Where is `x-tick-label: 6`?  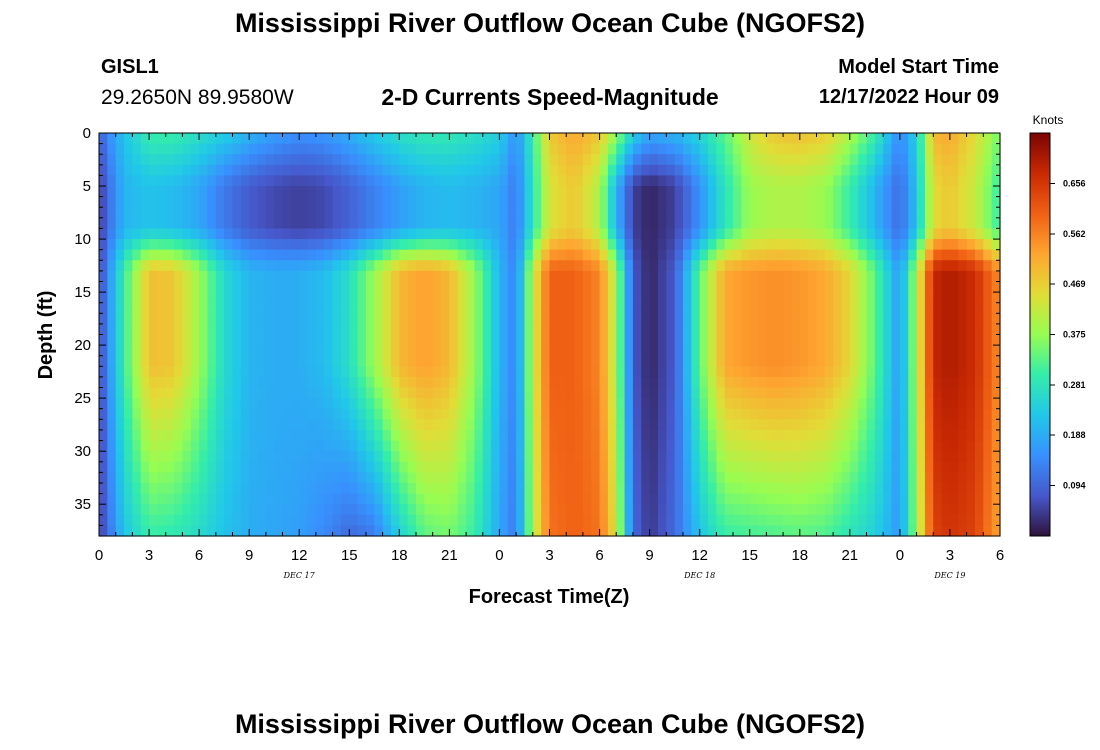 x-tick-label: 6 is located at coordinates (199, 555).